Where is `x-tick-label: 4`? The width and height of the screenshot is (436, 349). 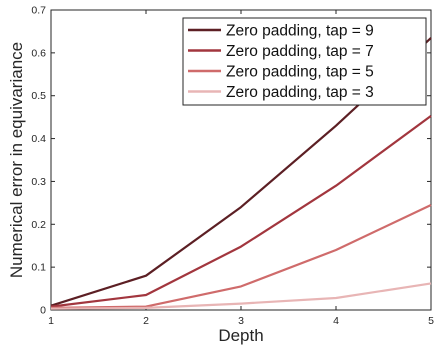
x-tick-label: 4 is located at coordinates (336, 321).